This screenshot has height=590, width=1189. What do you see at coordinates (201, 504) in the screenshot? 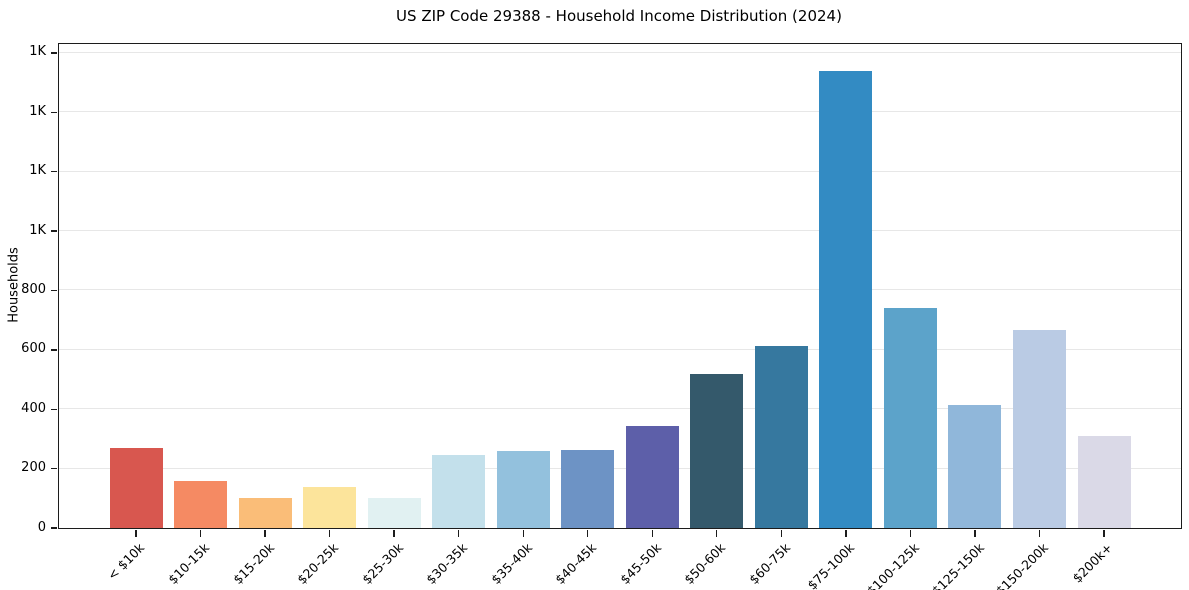
I see `bar-$10-15k` at bounding box center [201, 504].